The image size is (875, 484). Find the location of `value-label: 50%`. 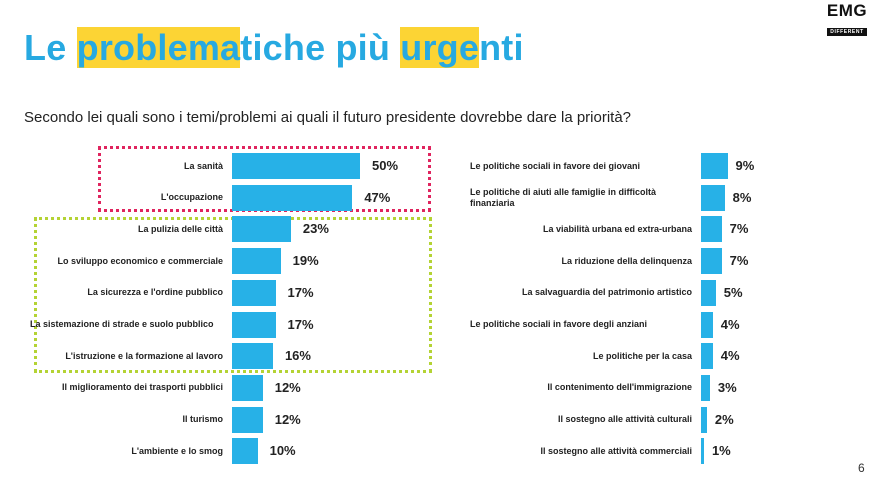

value-label: 50% is located at coordinates (385, 165).